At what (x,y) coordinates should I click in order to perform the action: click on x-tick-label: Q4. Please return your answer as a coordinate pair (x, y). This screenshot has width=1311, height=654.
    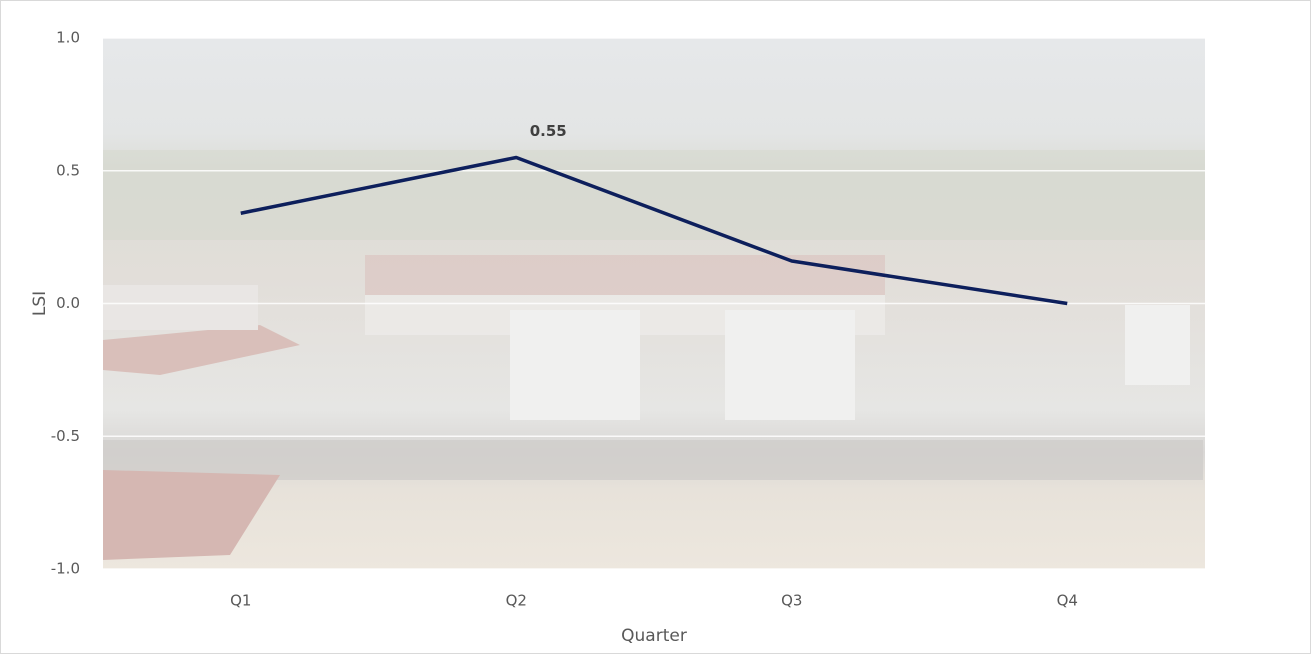
    Looking at the image, I should click on (1067, 601).